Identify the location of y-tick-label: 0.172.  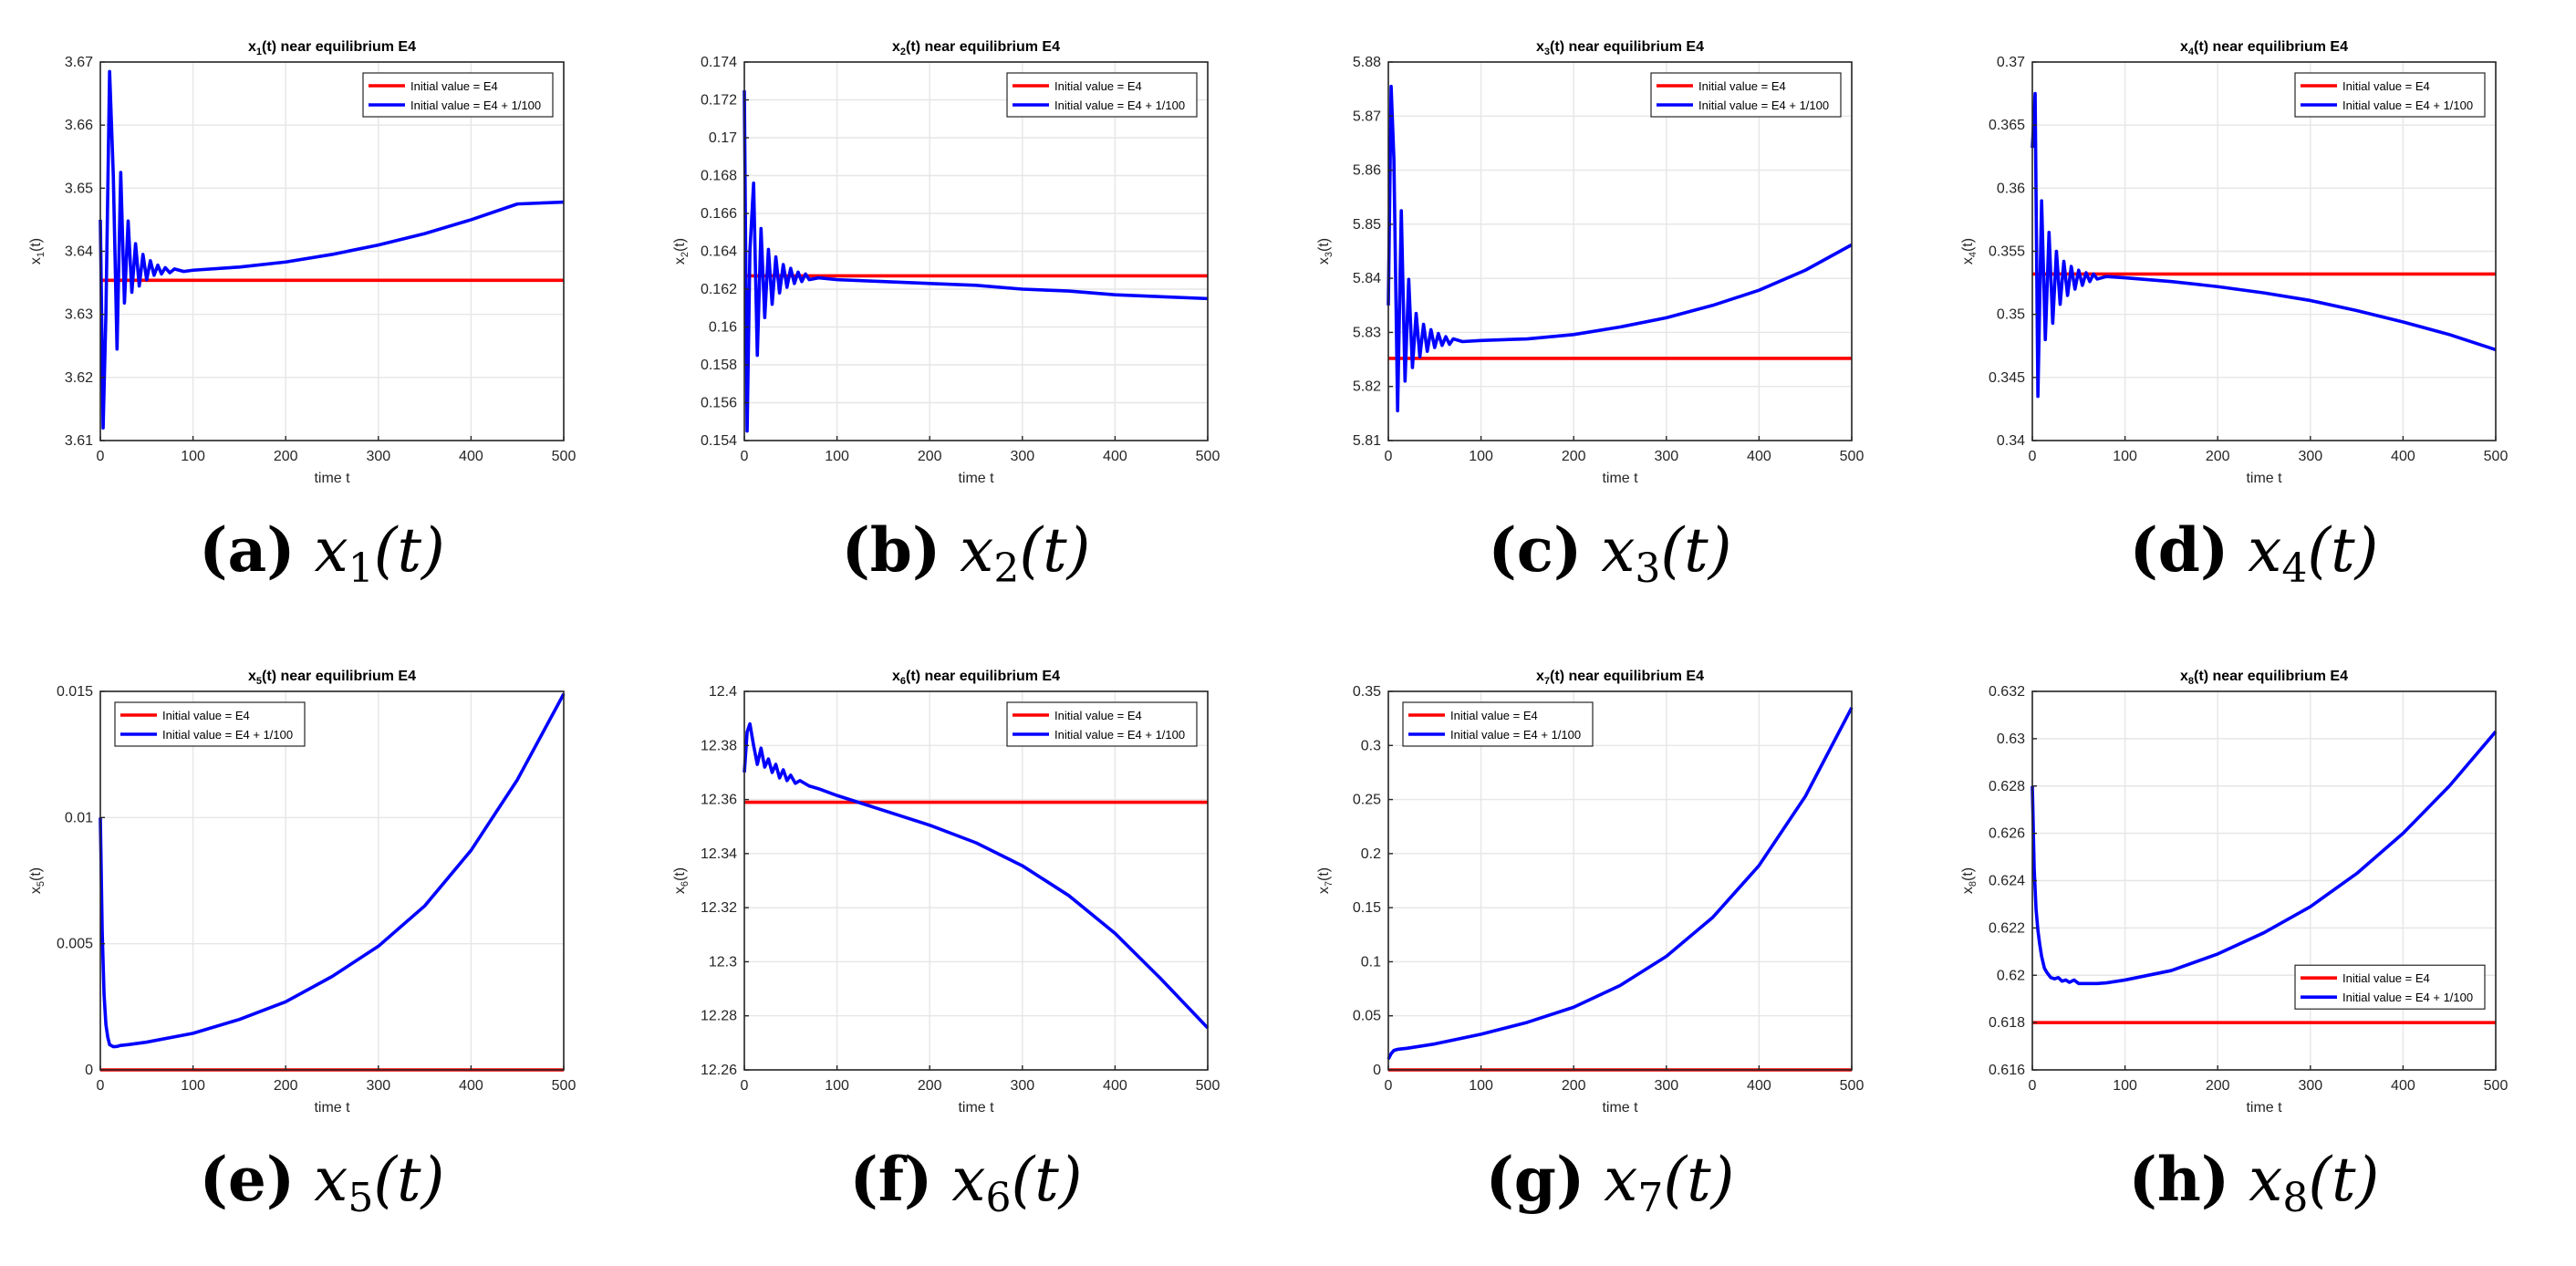
(719, 101).